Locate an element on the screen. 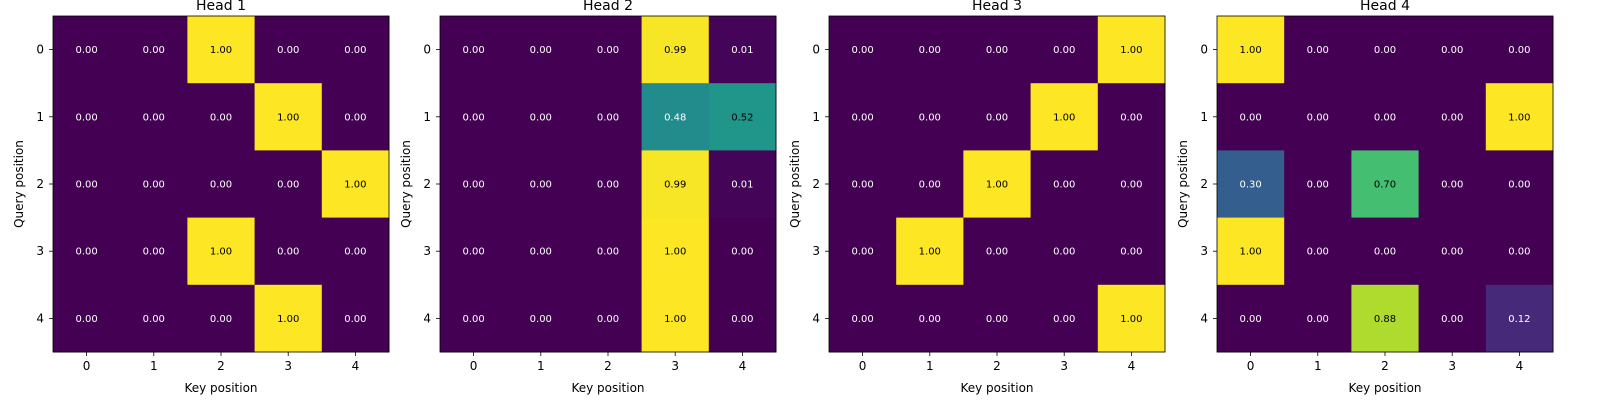 This screenshot has height=404, width=1600. chart-3-x-tick-label-4: 4 is located at coordinates (1520, 366).